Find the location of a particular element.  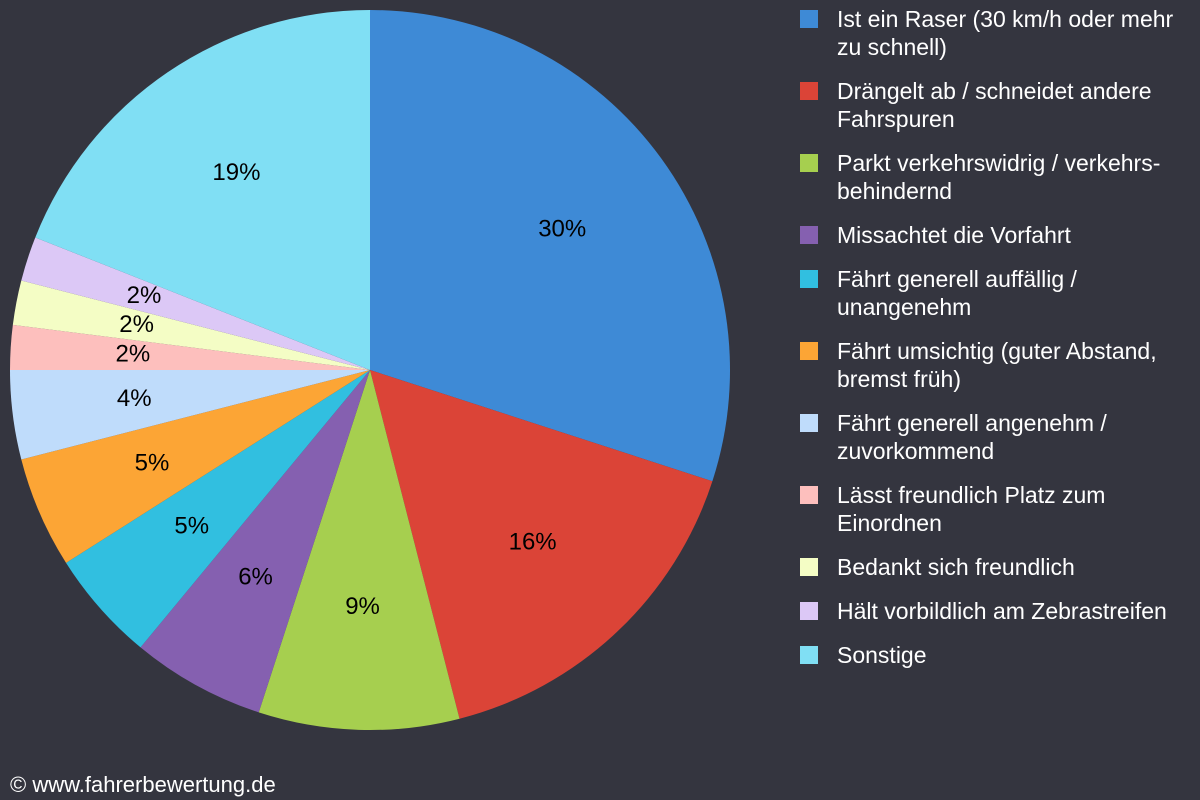

data-label: 30% is located at coordinates (562, 229).